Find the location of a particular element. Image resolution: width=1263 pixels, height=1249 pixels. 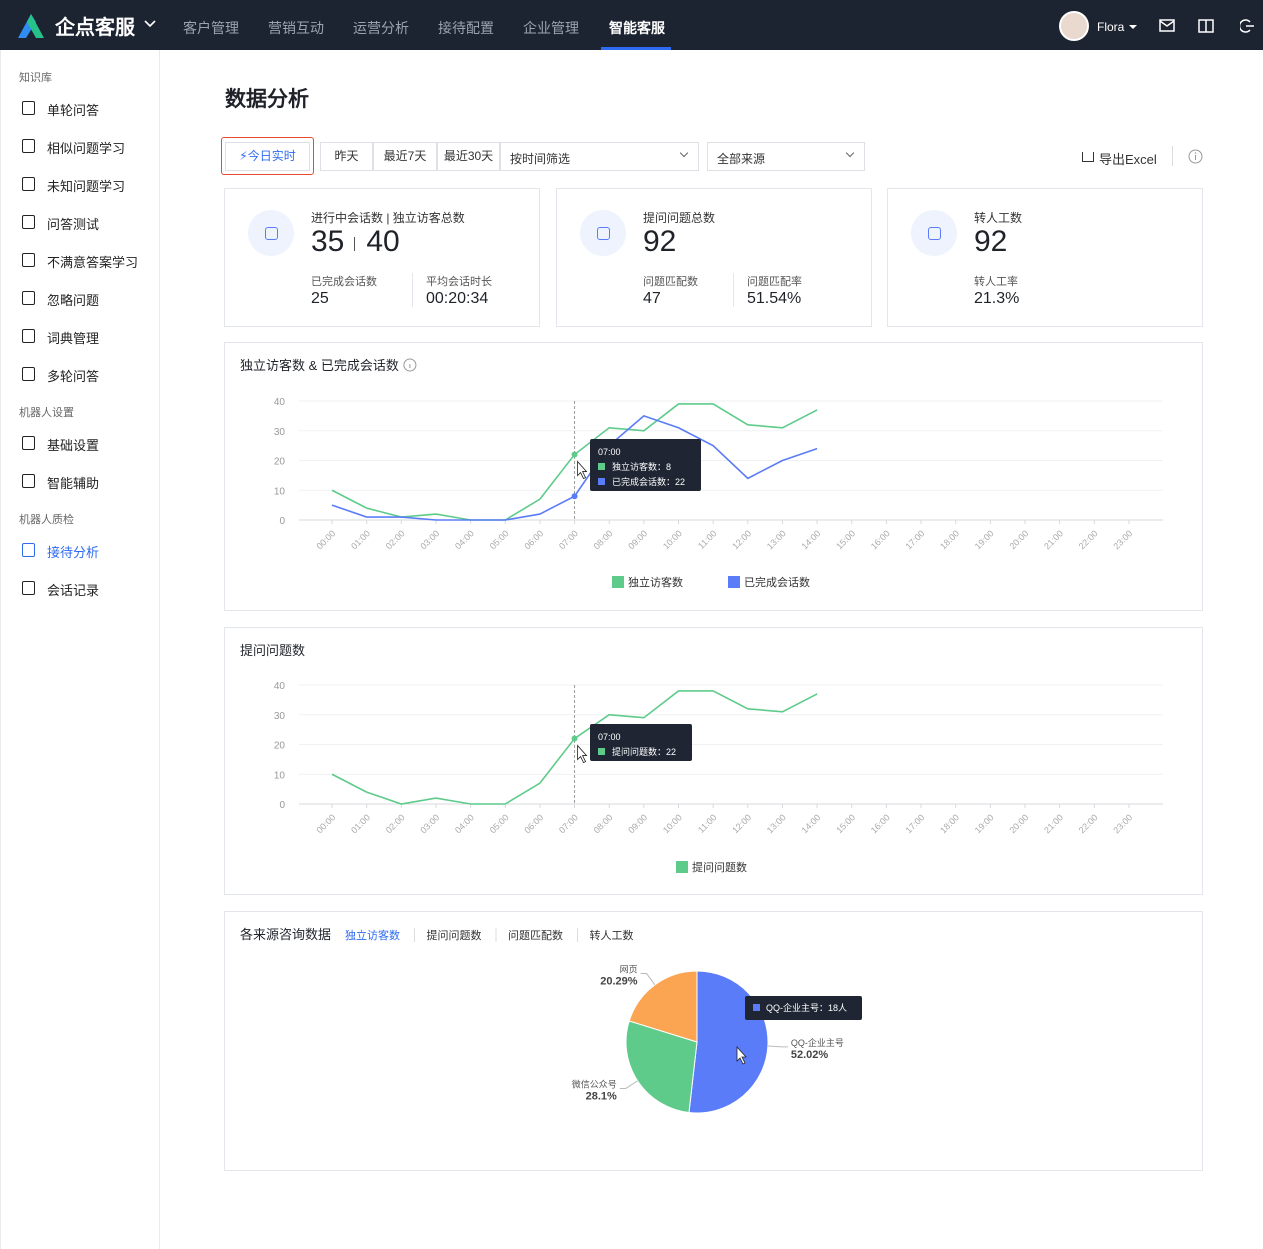

sidebar-item: 接待分析 is located at coordinates (73, 552).